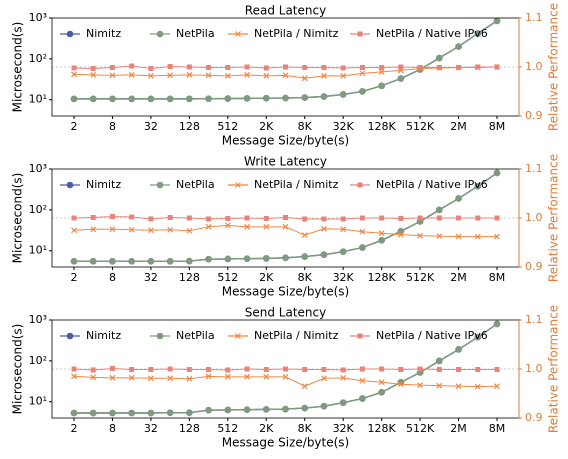 This screenshot has height=459, width=568. Describe the element at coordinates (266, 277) in the screenshot. I see `x-tick-label: 2K` at that location.